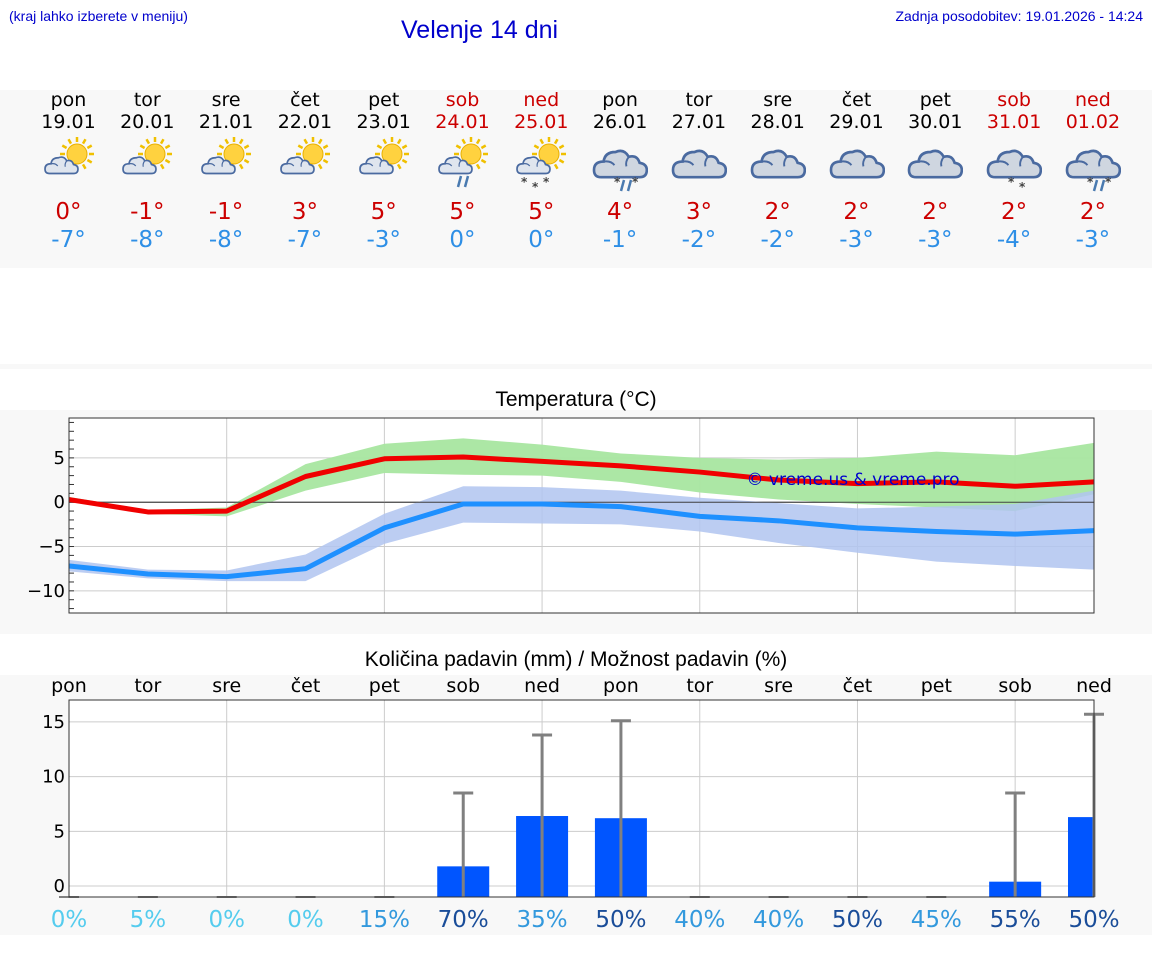 The width and height of the screenshot is (1152, 975). What do you see at coordinates (148, 920) in the screenshot?
I see `precip-chance-label: 5%` at bounding box center [148, 920].